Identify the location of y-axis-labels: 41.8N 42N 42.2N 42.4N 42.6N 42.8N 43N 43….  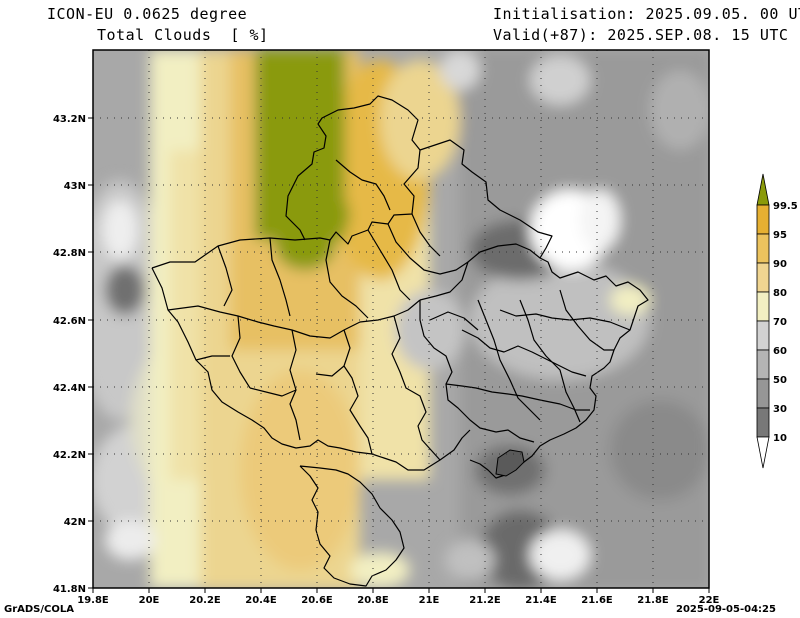
(69, 354).